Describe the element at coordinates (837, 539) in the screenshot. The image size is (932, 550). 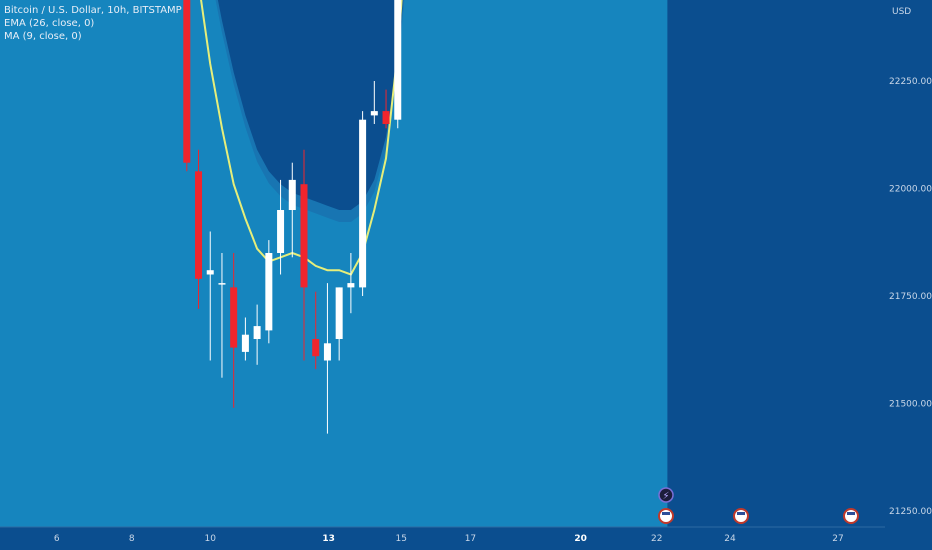
I see `x-tick-label: 27` at that location.